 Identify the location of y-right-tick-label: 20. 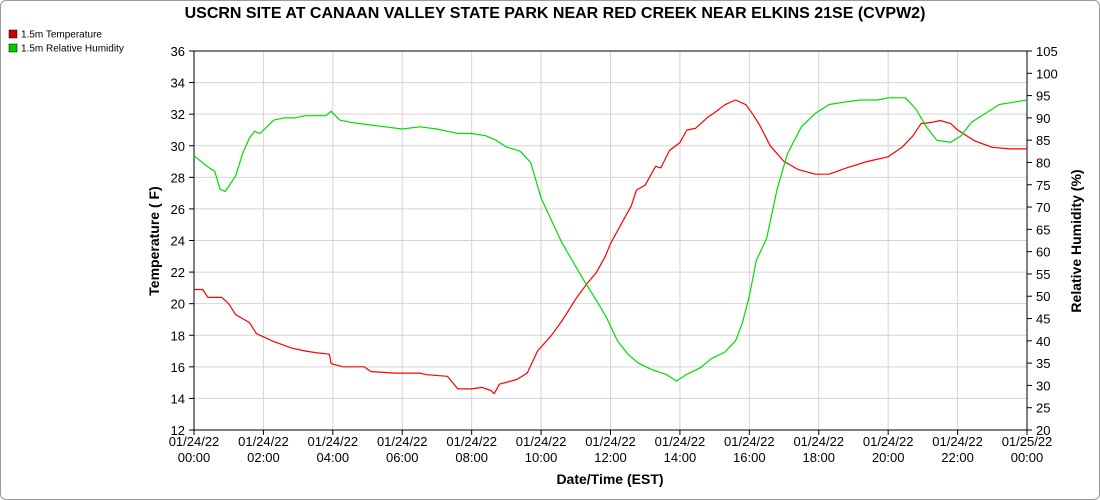
(1043, 430).